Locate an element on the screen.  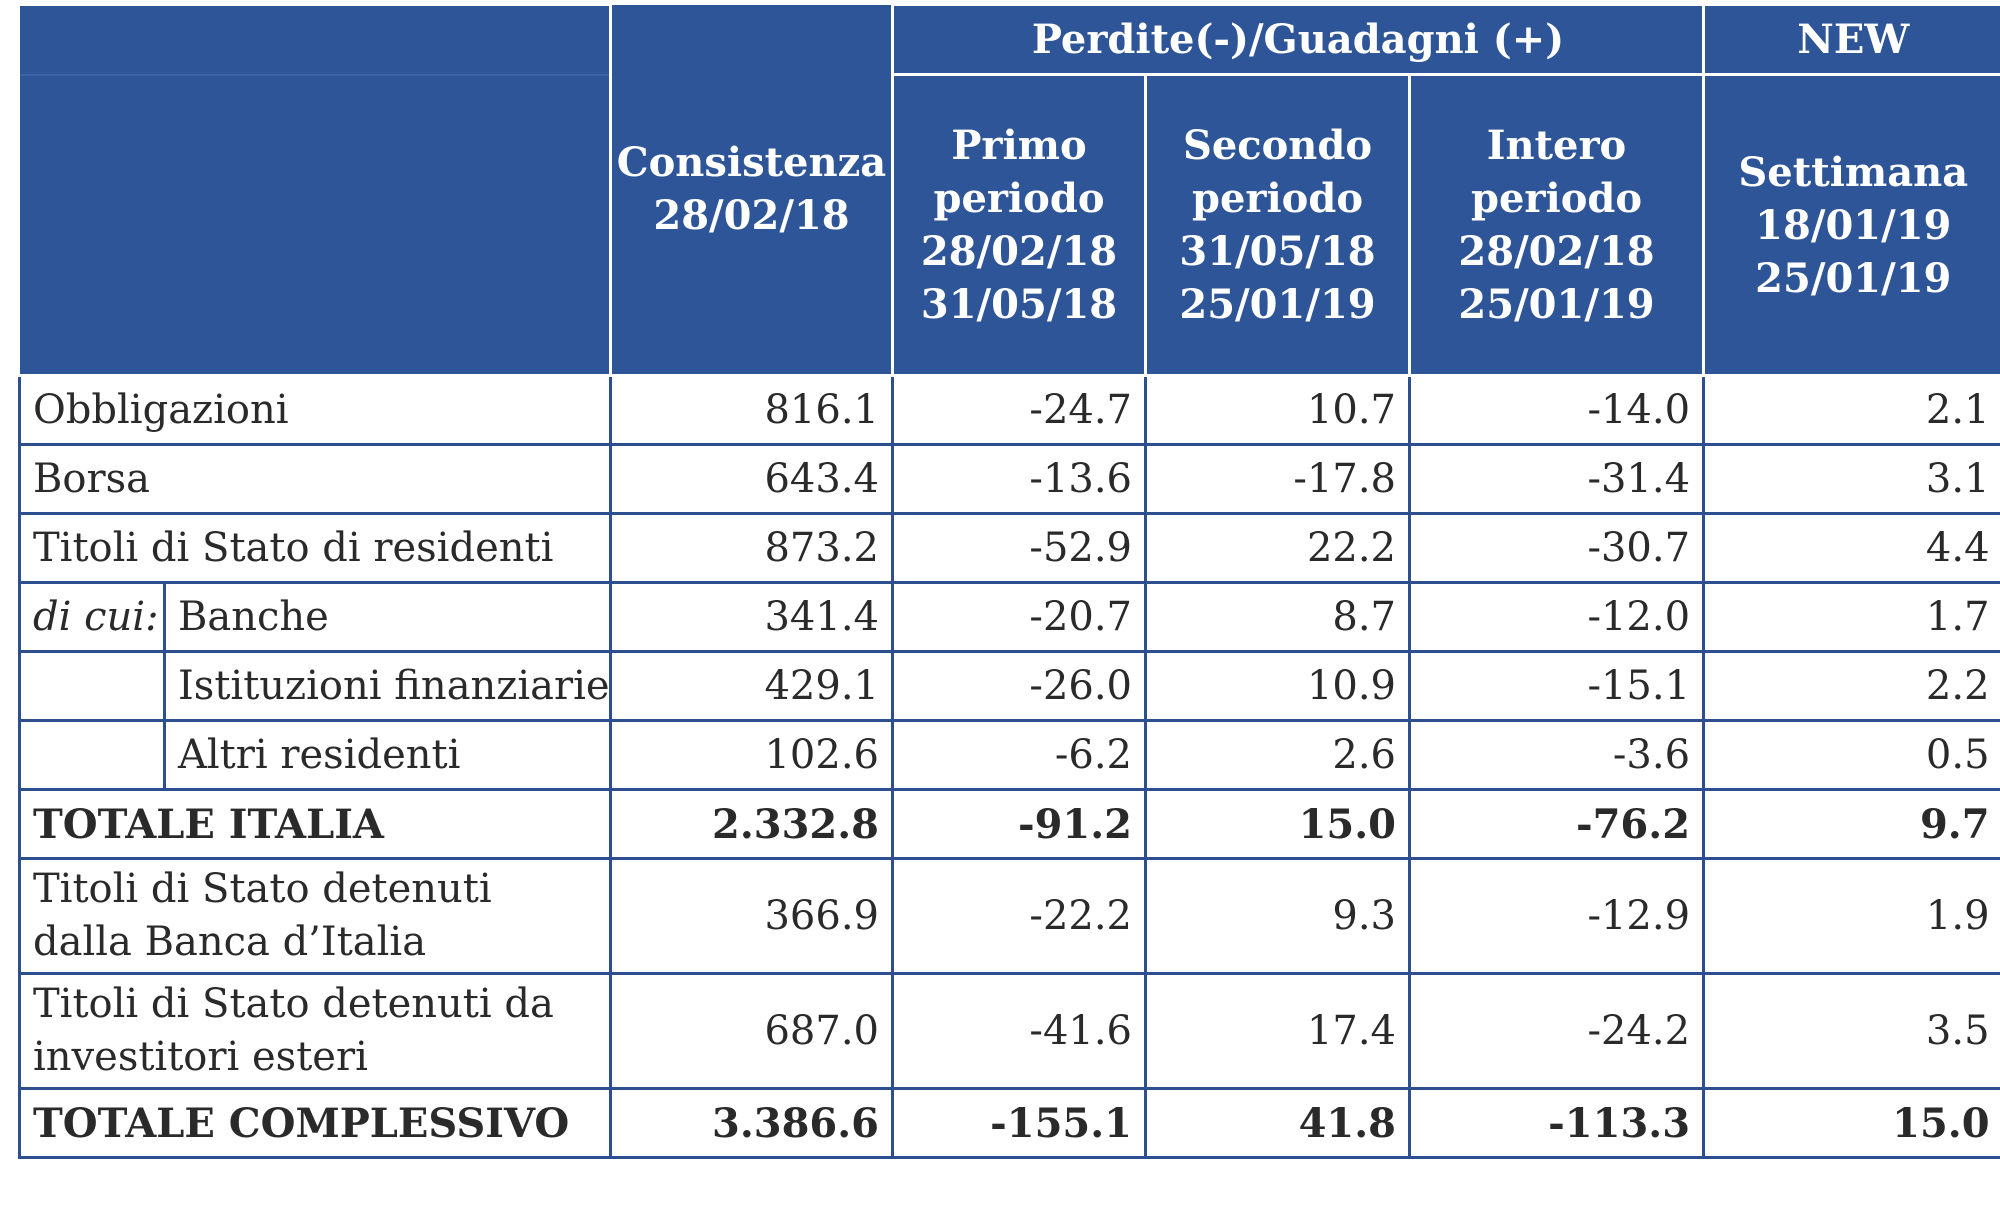
cell-intero: -15.1 is located at coordinates (1556, 686).